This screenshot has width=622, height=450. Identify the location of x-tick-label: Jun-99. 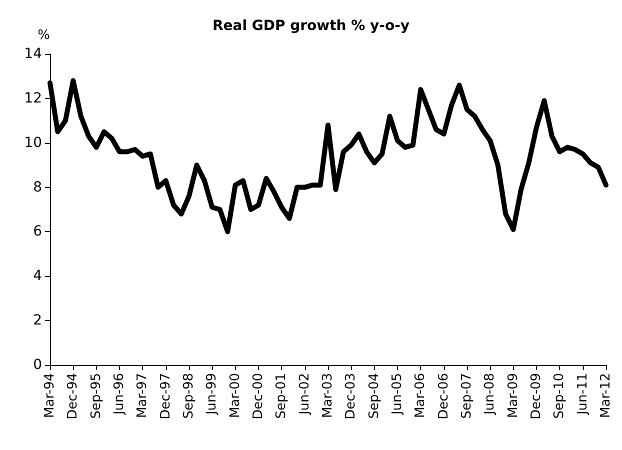
(212, 394).